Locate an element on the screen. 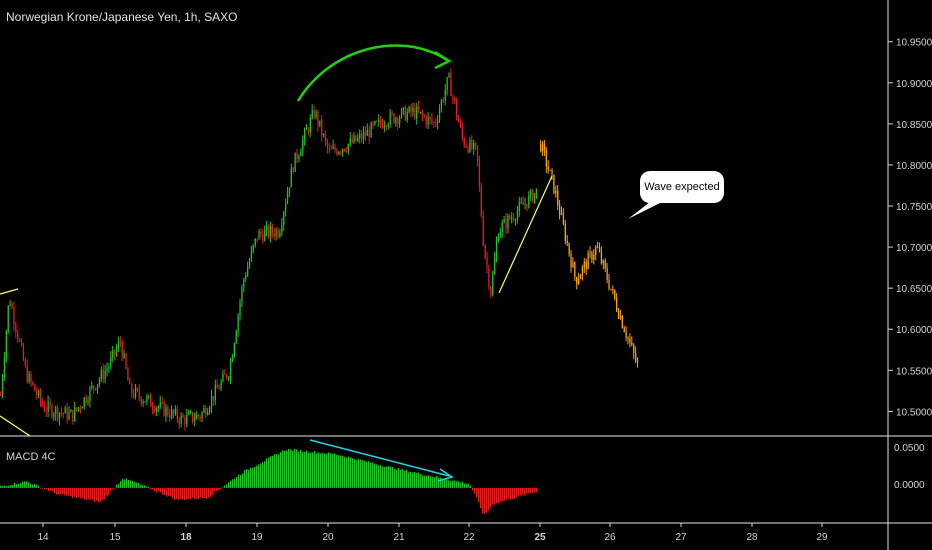 Image resolution: width=932 pixels, height=550 pixels. annotation-callout: Wave expected is located at coordinates (682, 187).